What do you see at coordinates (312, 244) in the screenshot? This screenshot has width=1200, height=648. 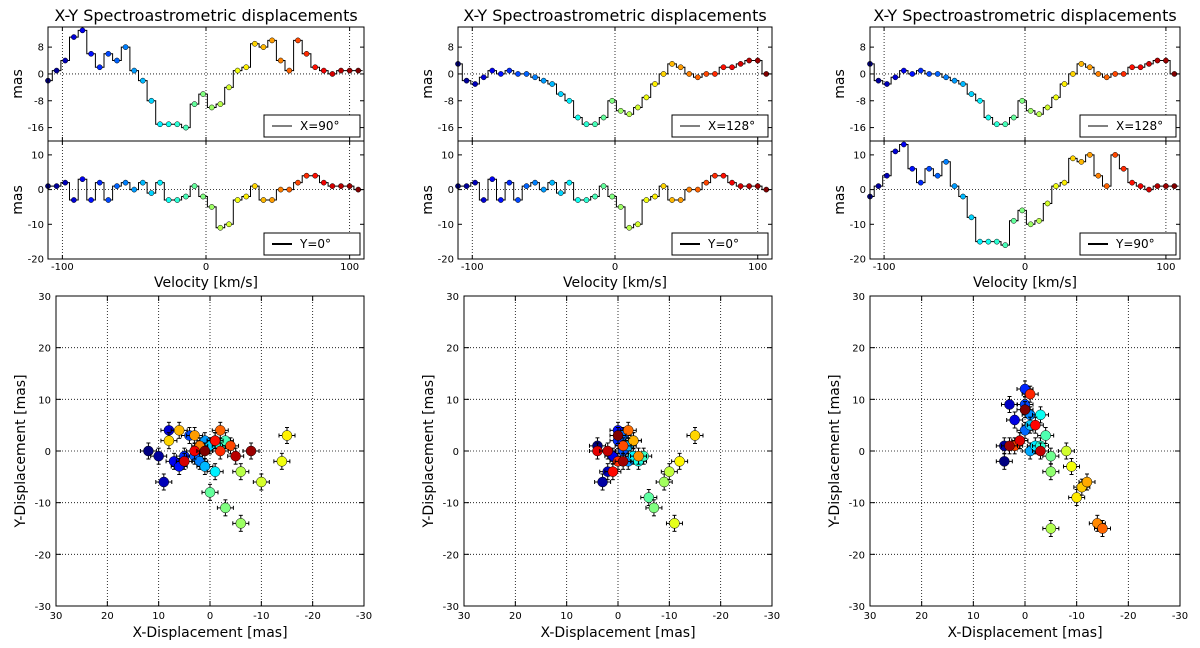 I see `legend-box` at bounding box center [312, 244].